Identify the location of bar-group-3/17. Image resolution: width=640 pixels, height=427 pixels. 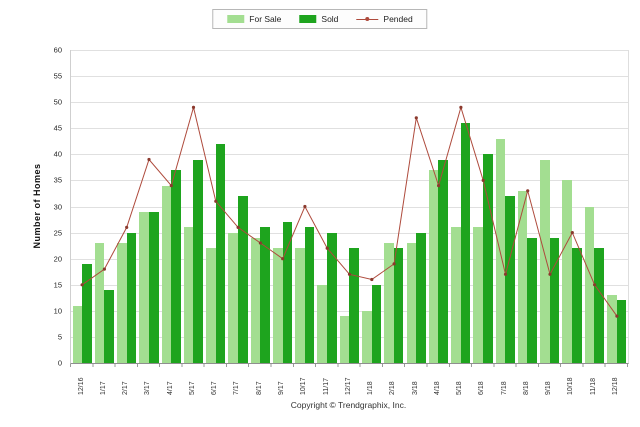
(149, 206).